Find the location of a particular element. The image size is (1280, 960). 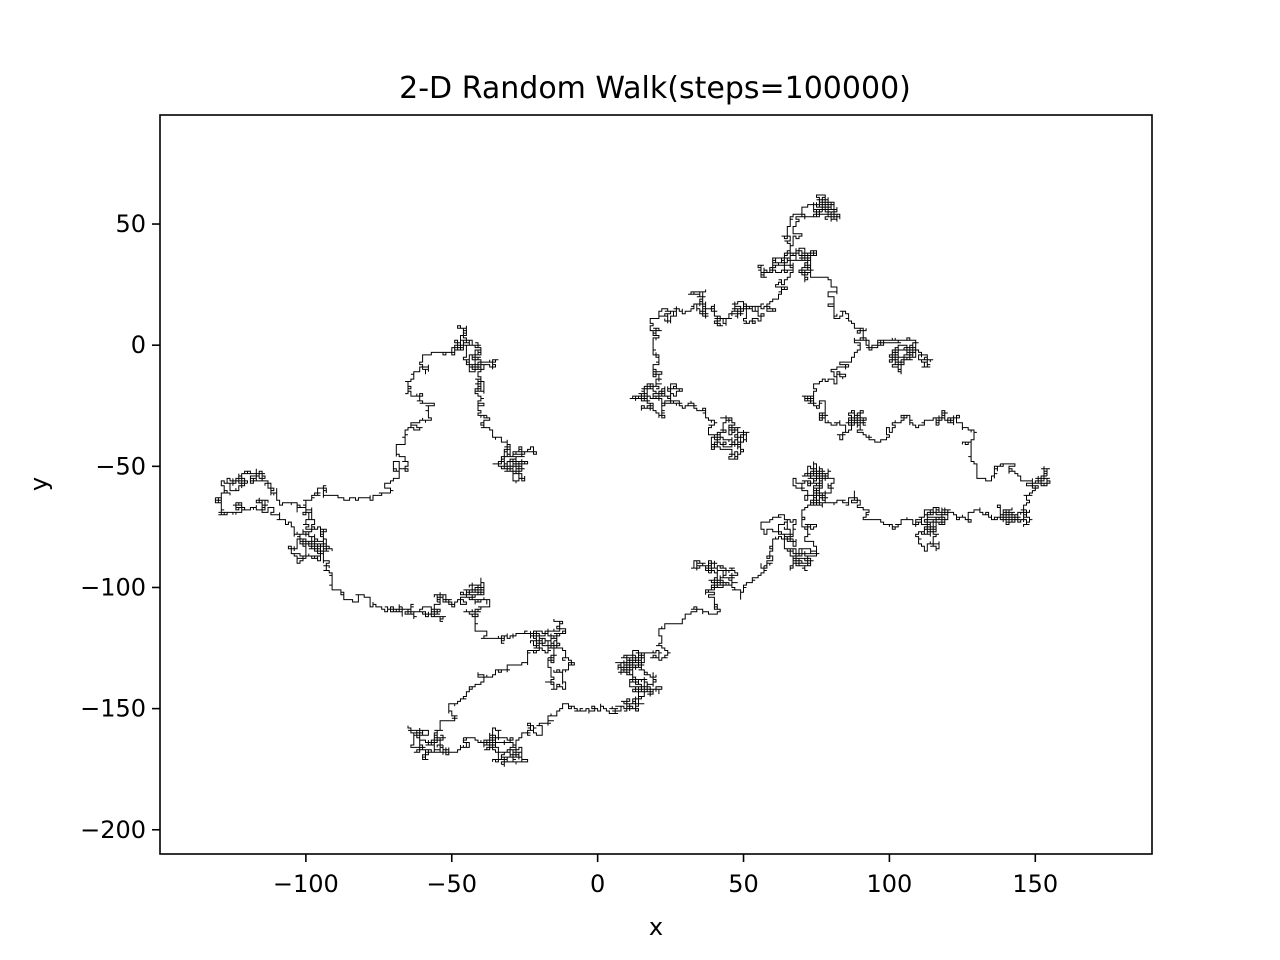

y-tick-label: 50 is located at coordinates (130, 224).